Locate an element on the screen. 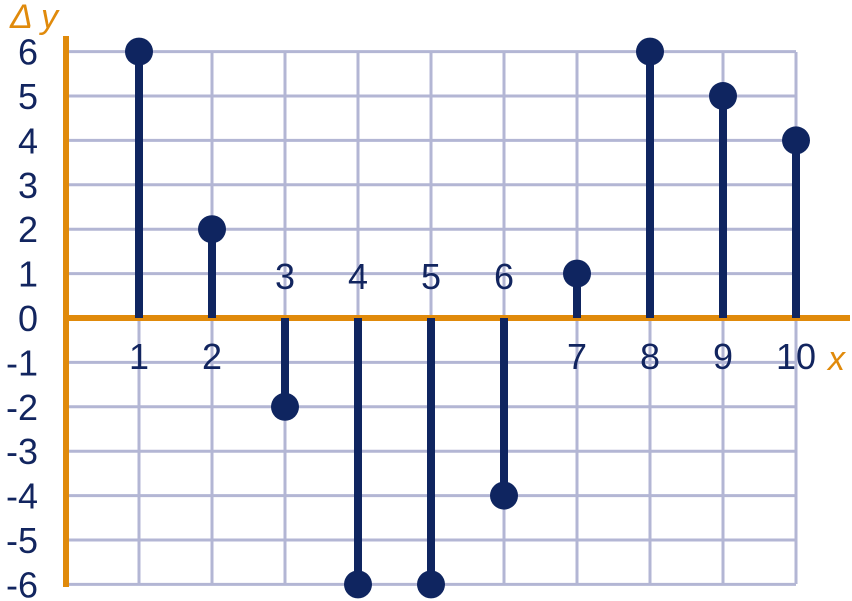  x-tick-label-6: 6 is located at coordinates (504, 276).